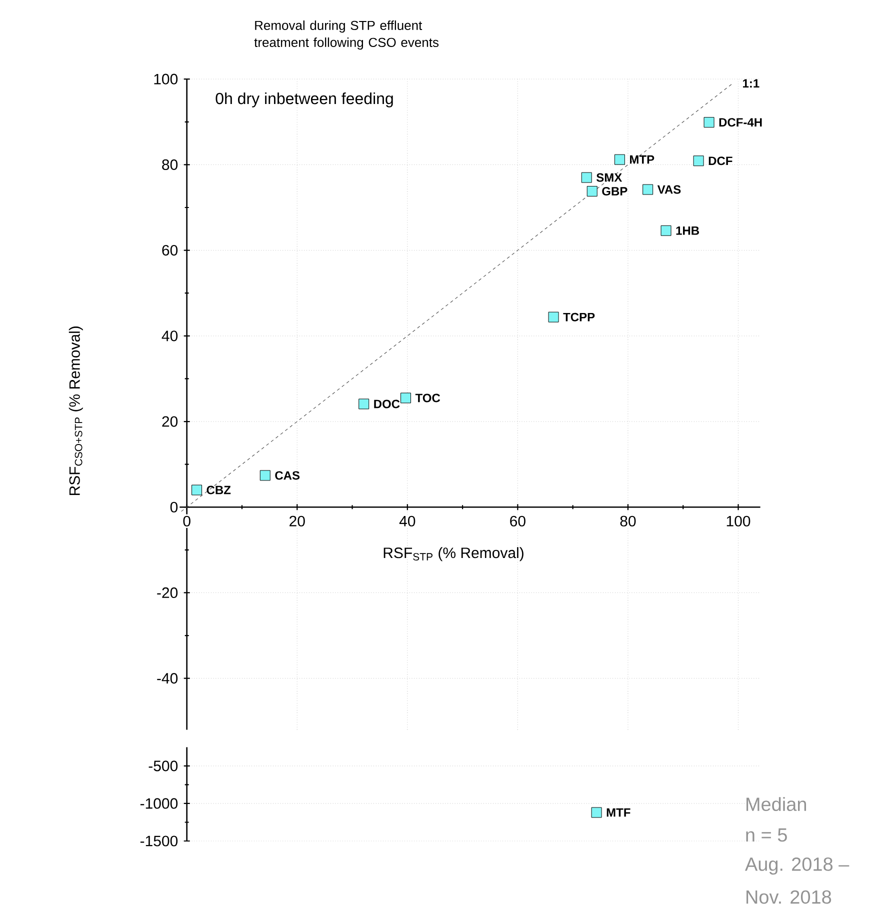  I want to click on annotation: DCF-4H, so click(740, 122).